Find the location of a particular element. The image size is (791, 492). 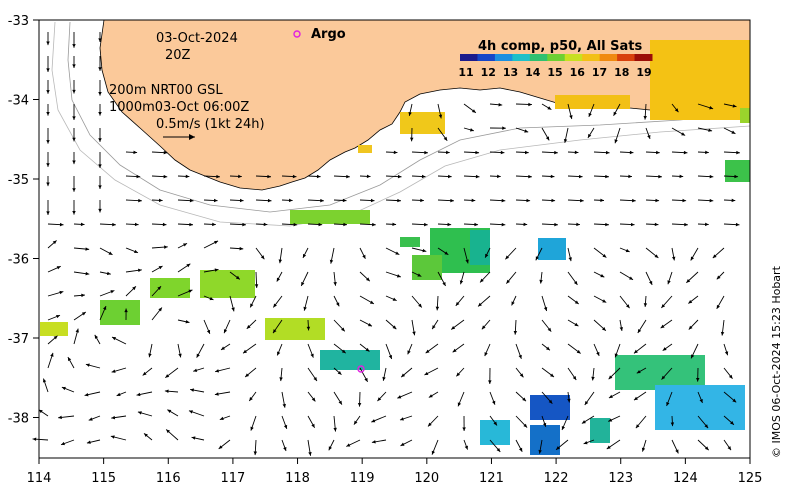

colorbar-tick-label: 18 is located at coordinates (621, 72).